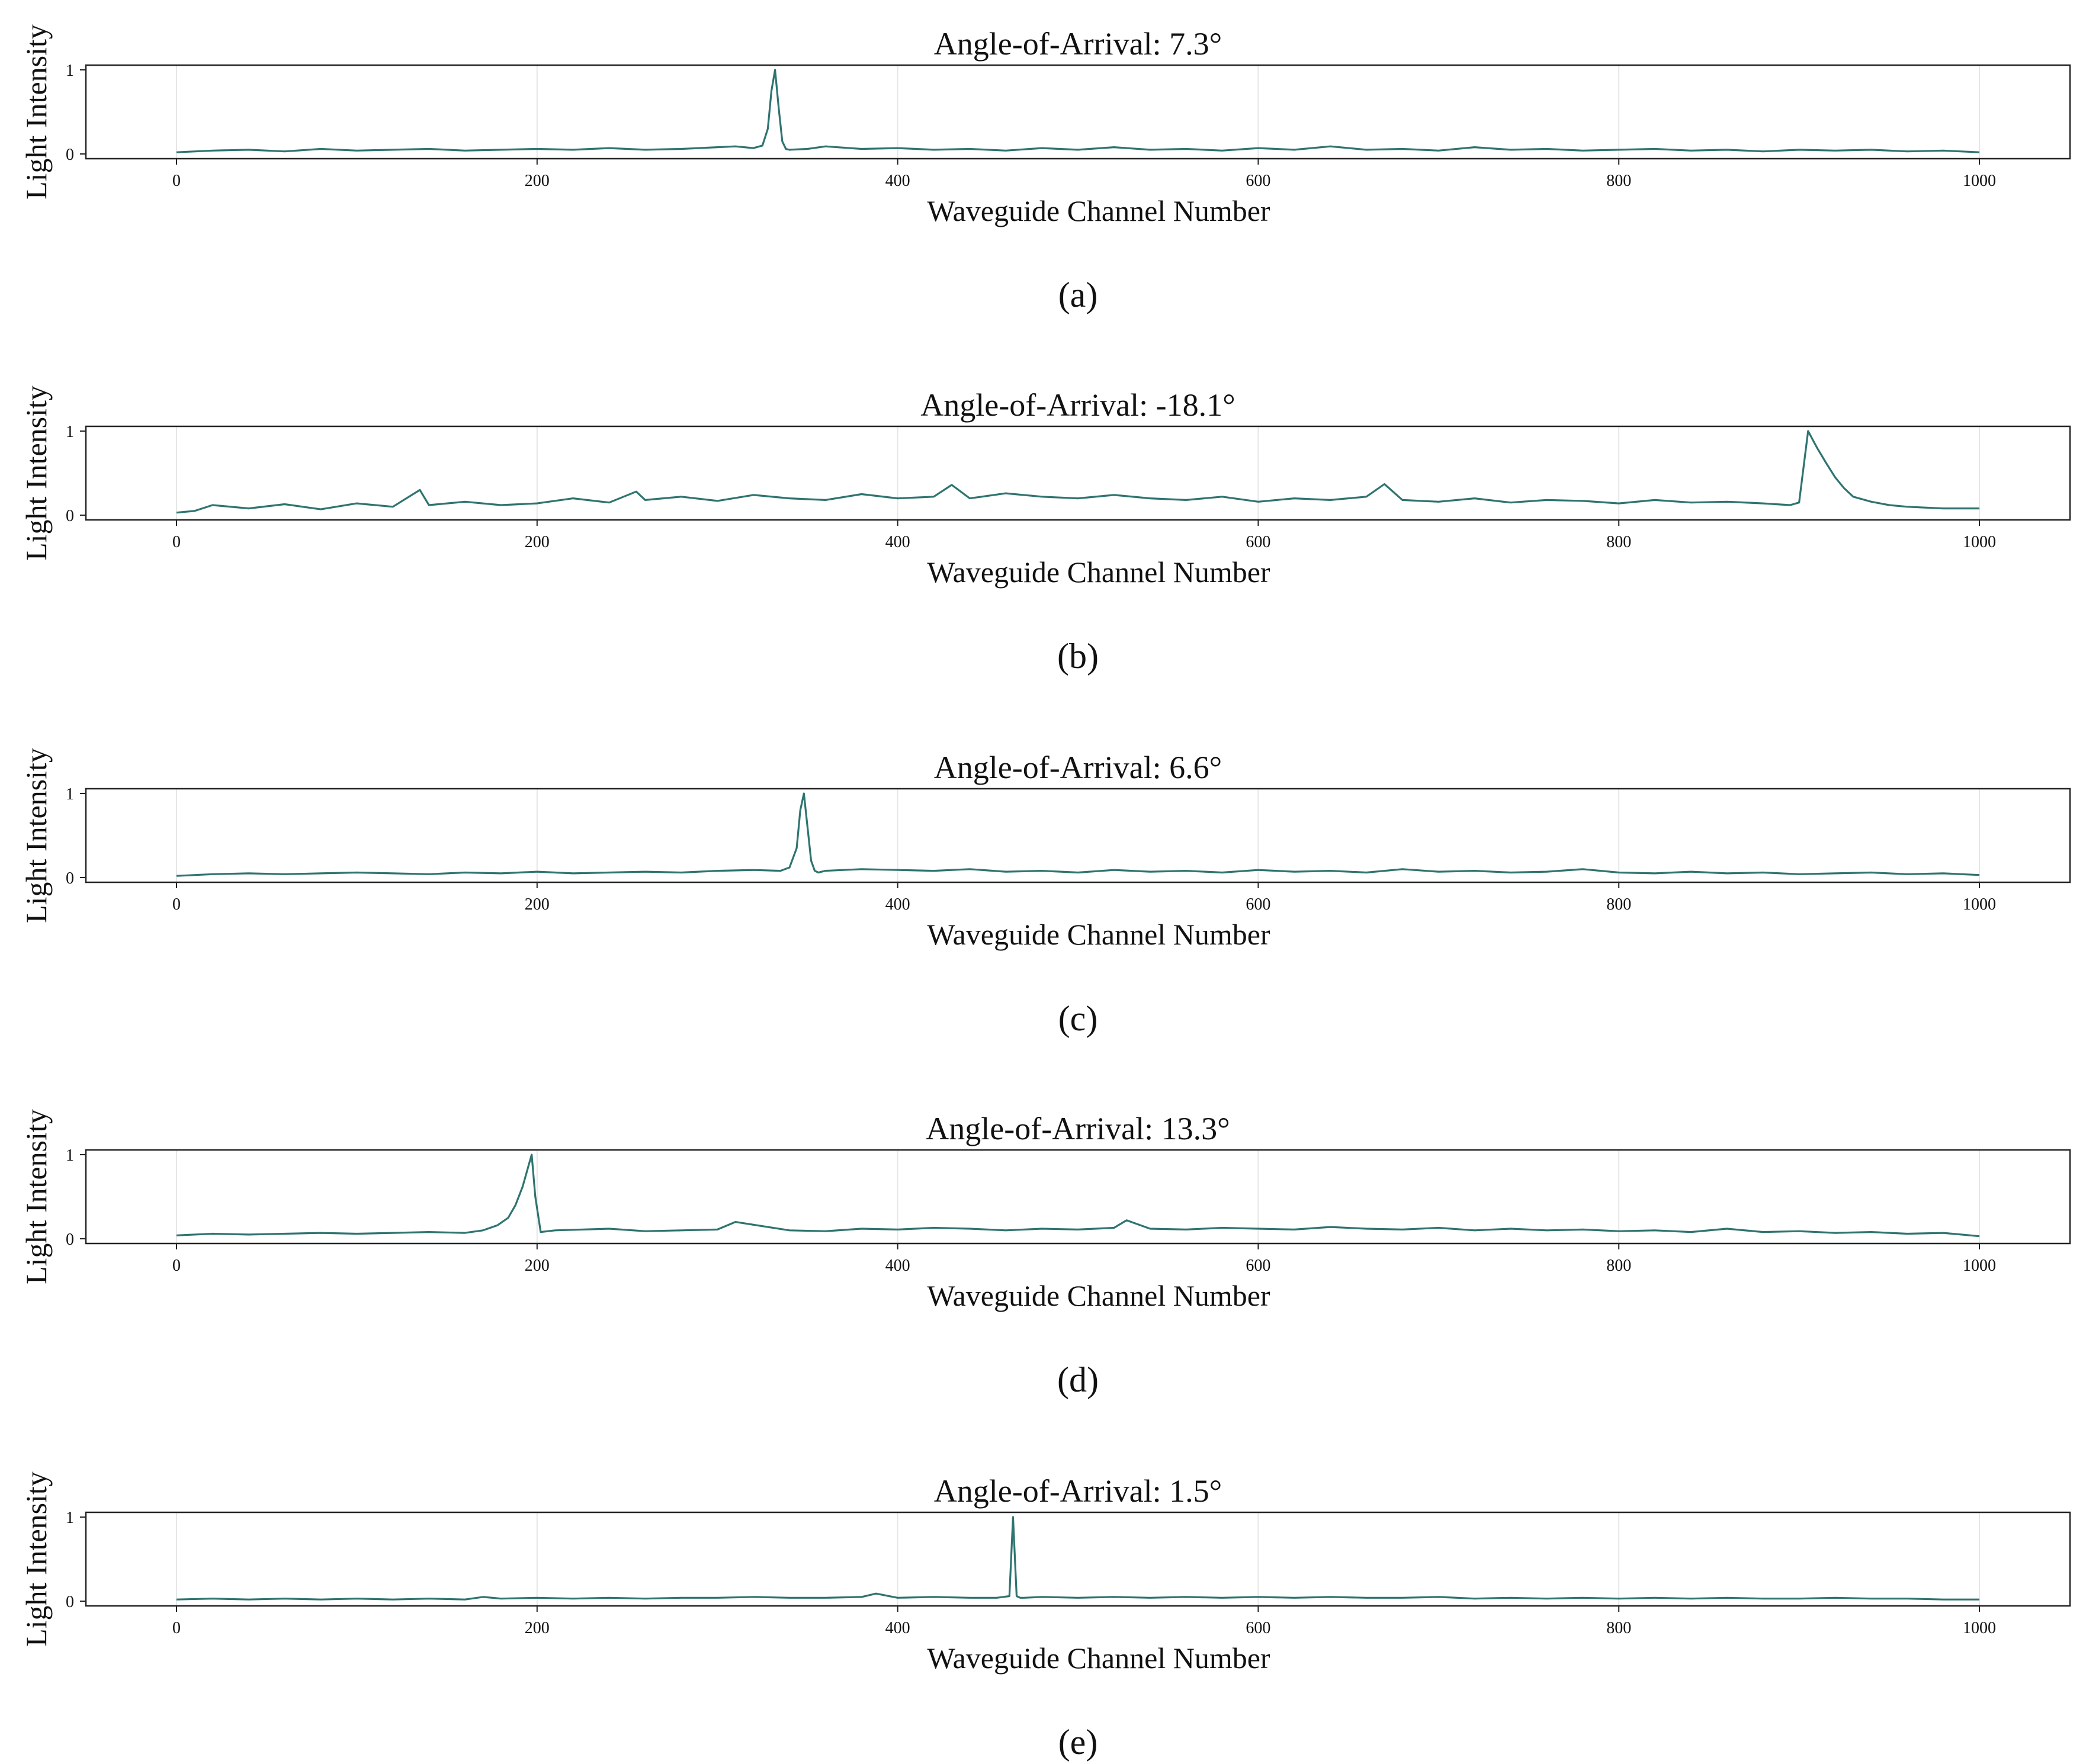 The height and width of the screenshot is (1764, 2086). I want to click on chart-title: Angle-of-Arrival: 6.6°, so click(1078, 767).